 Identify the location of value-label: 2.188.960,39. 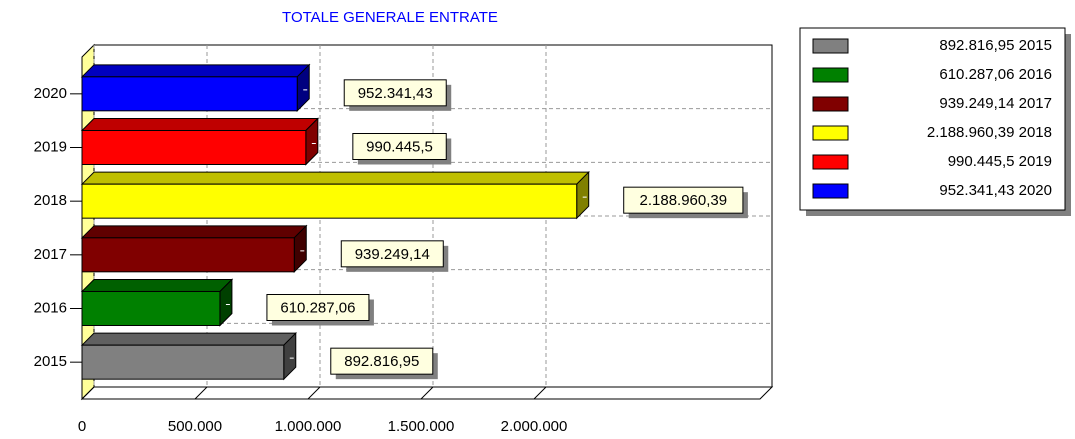
(684, 200).